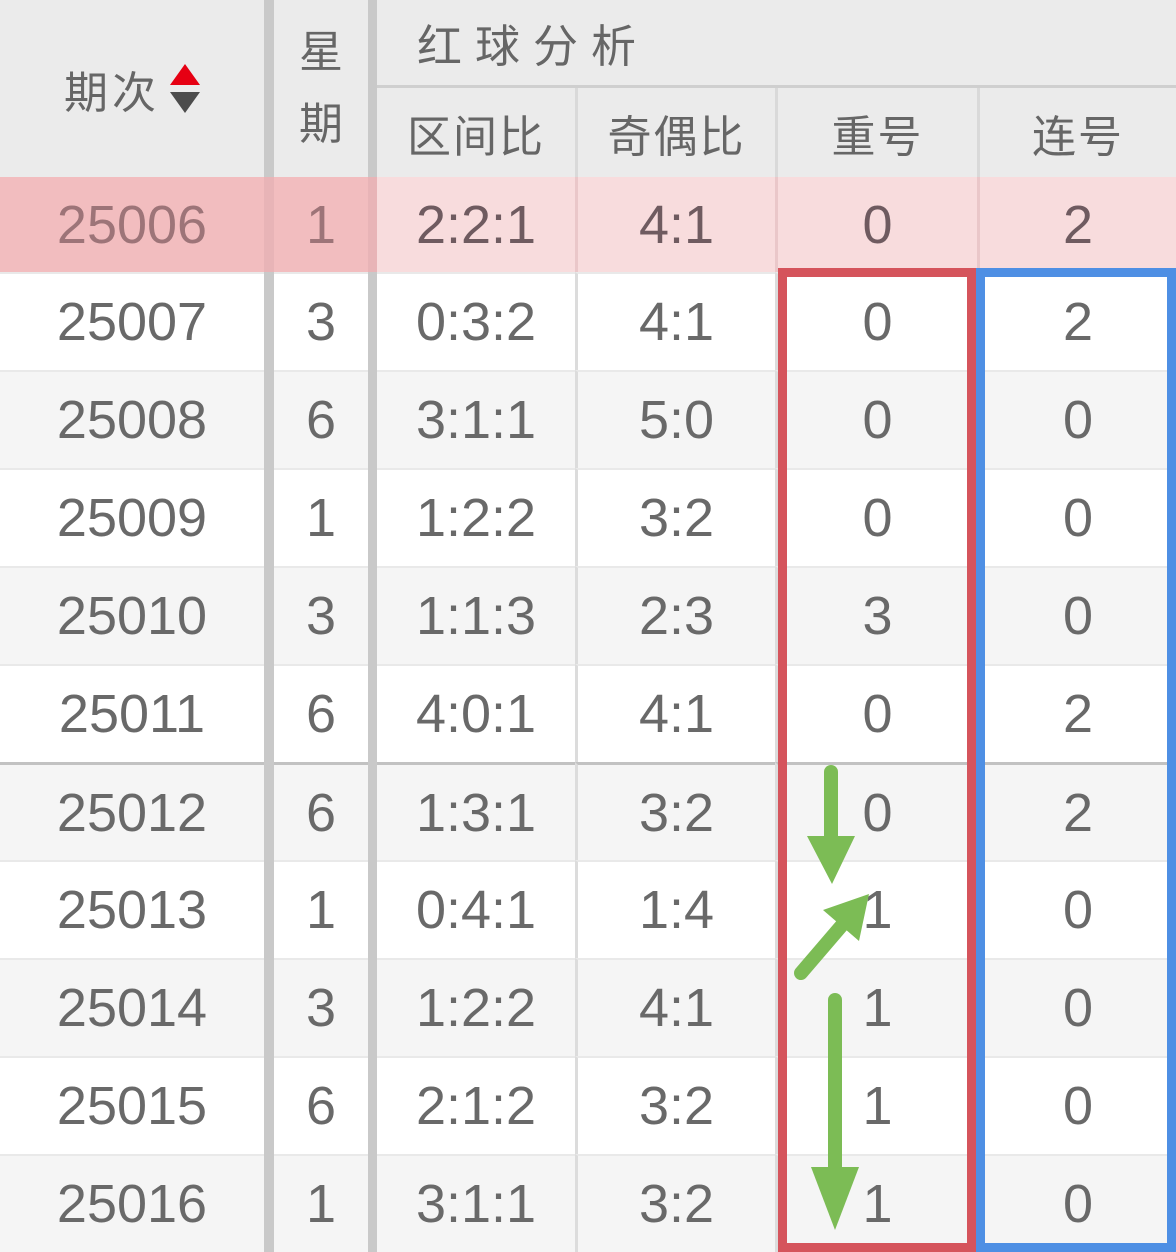  I want to click on cell-interval-ratio-highlighted: 2:2:1, so click(476, 224).